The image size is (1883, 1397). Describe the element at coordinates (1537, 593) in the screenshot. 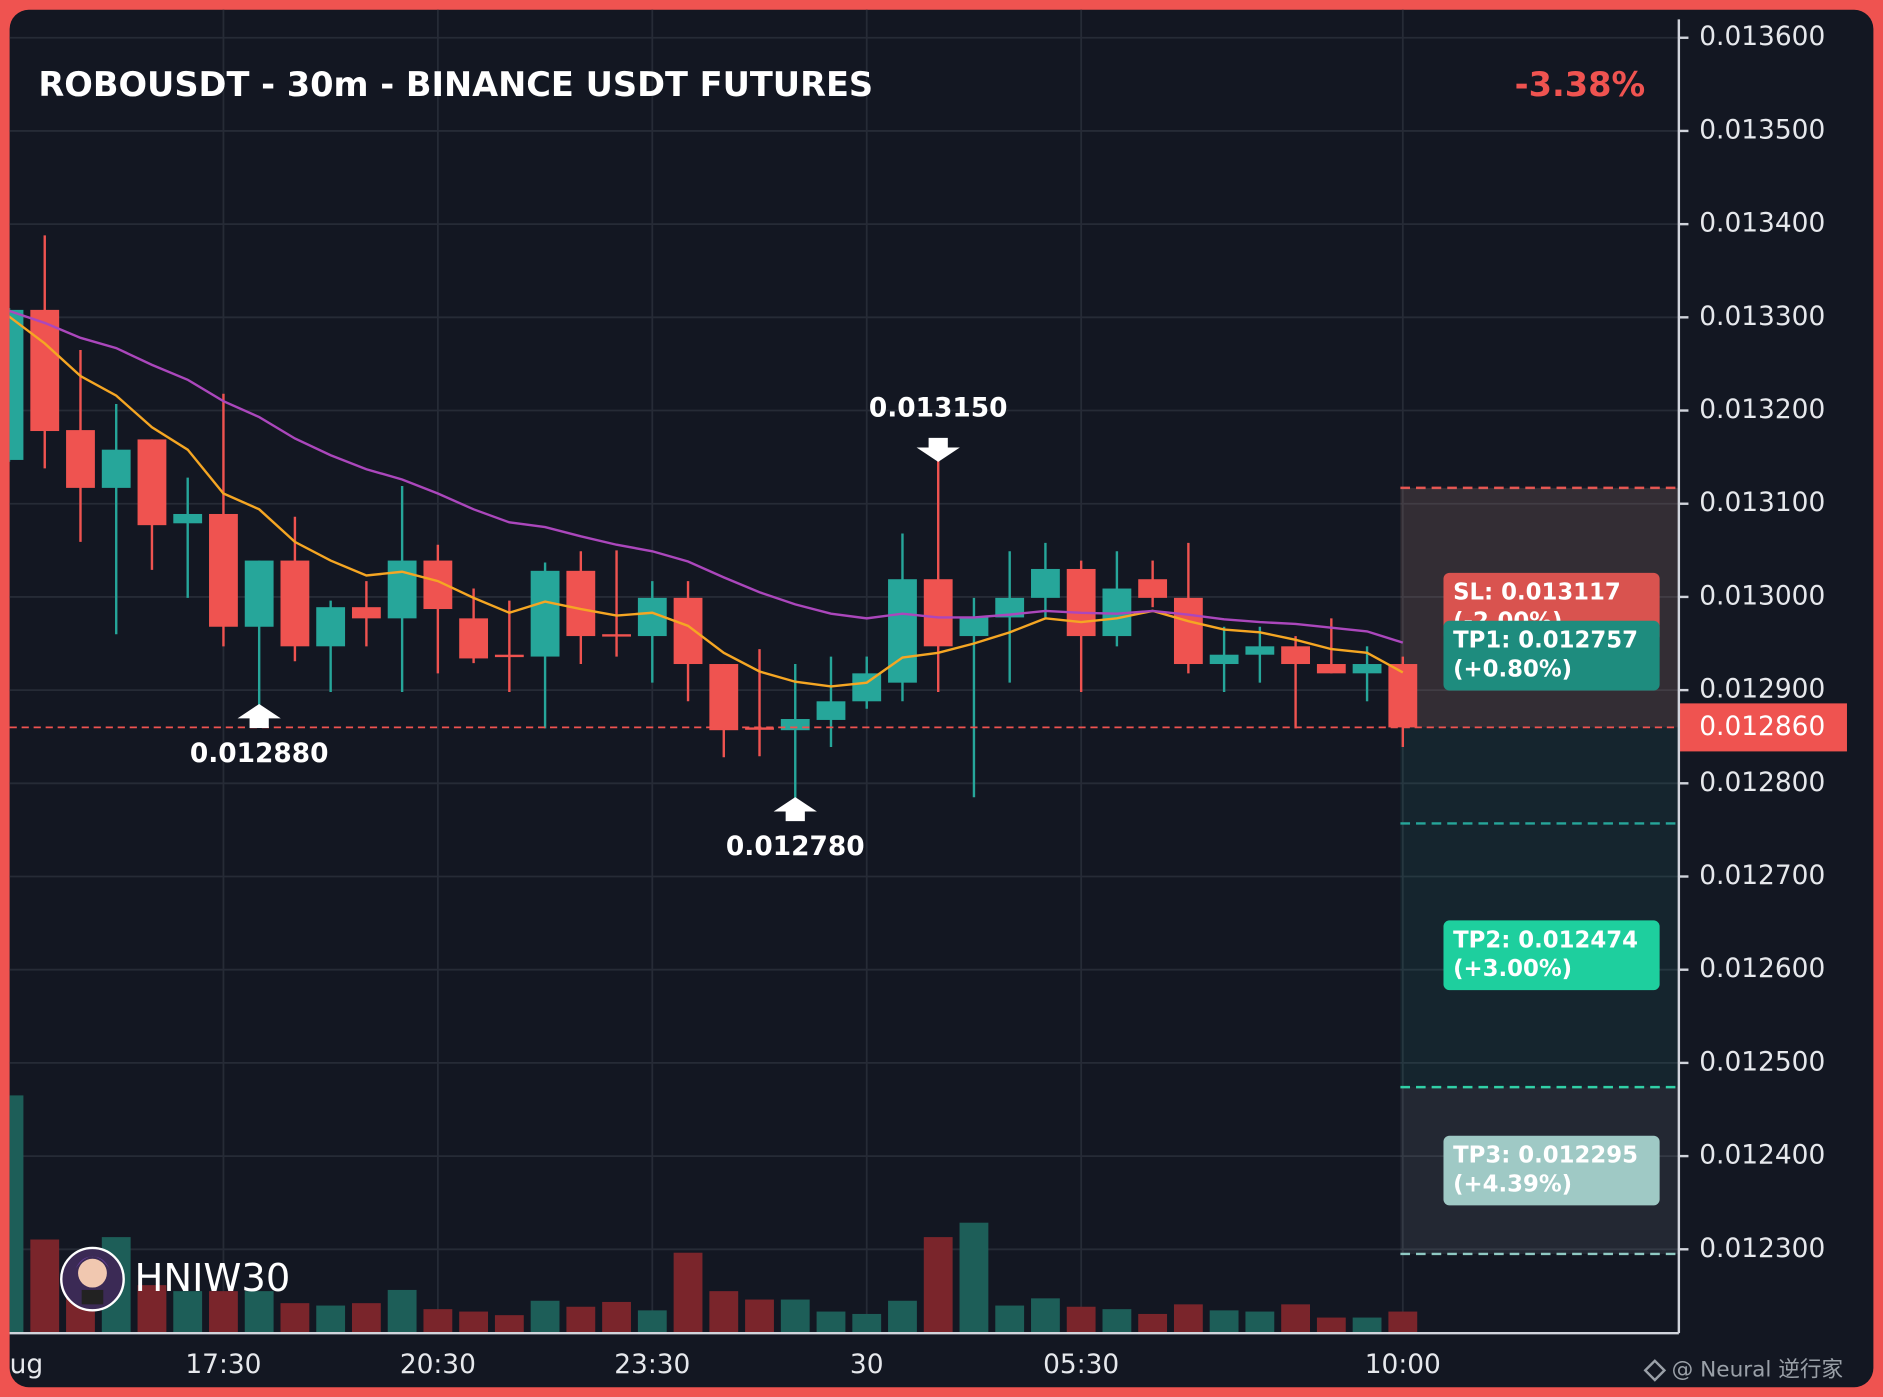

I see `level-label: SL: 0.013117` at that location.